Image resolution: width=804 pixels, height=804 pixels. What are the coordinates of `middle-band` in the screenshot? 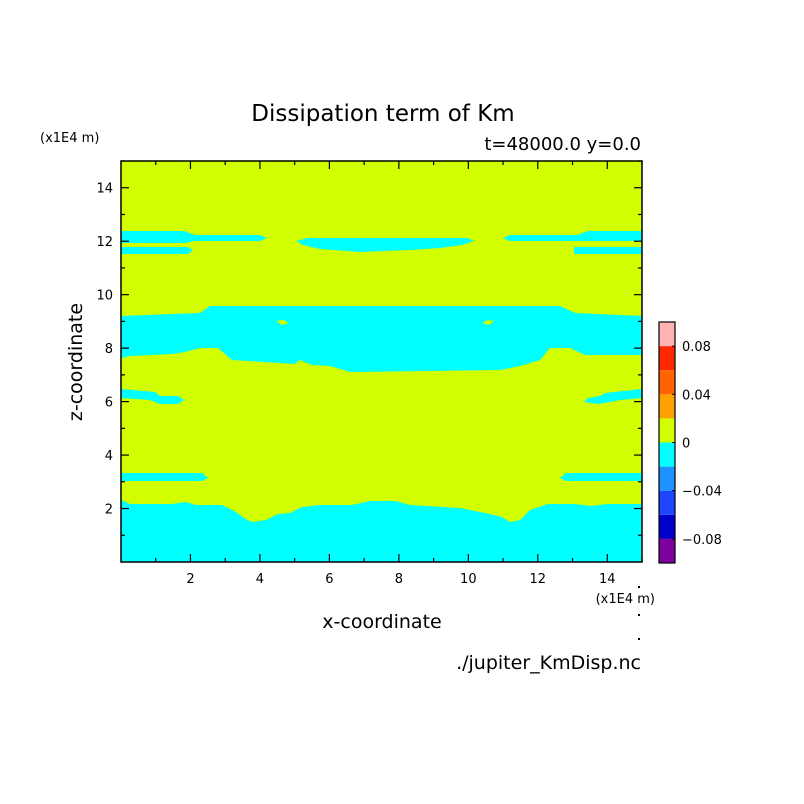 It's located at (381, 339).